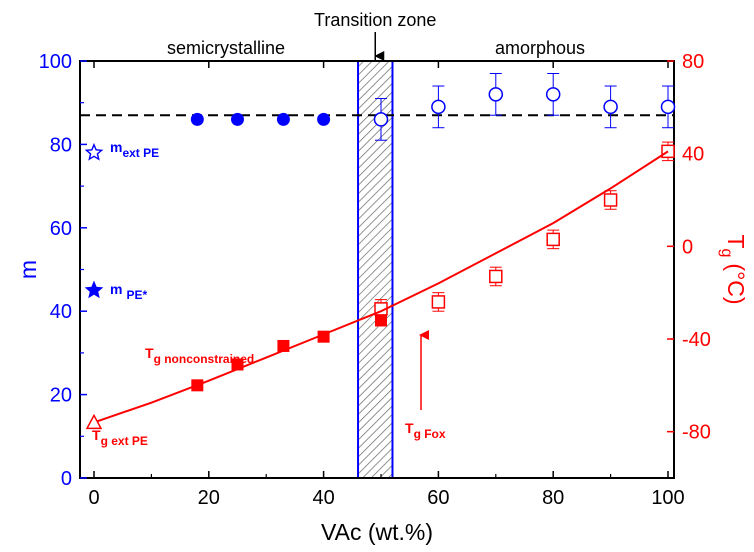  What do you see at coordinates (540, 48) in the screenshot?
I see `region-label-amorphous: amorphous` at bounding box center [540, 48].